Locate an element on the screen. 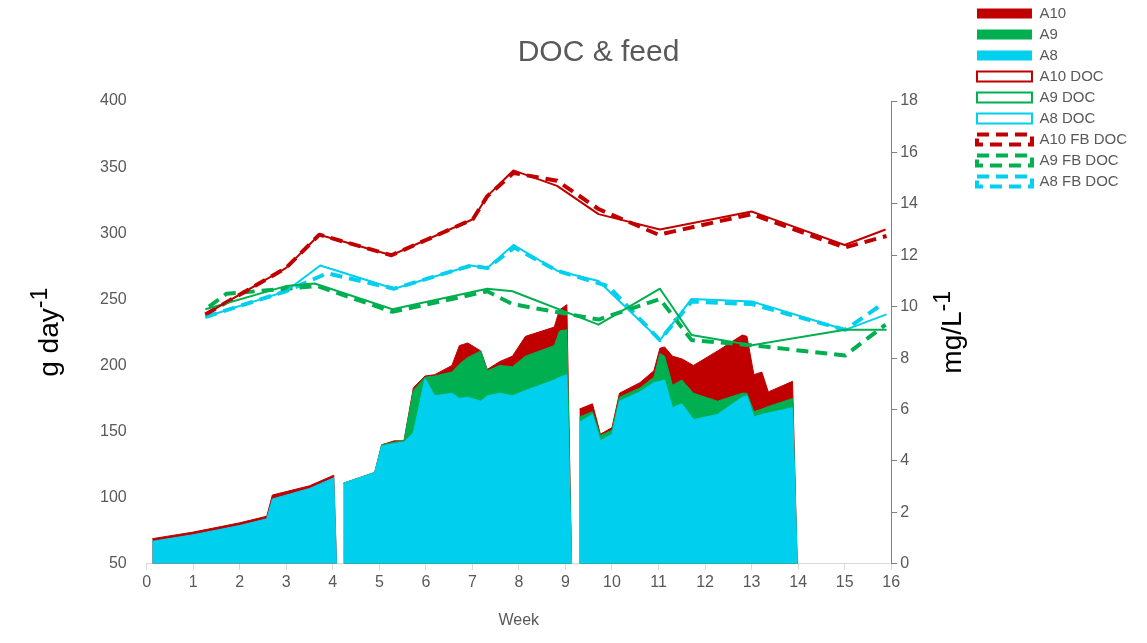 The width and height of the screenshot is (1147, 643). y-tick-label: 200 is located at coordinates (113, 364).